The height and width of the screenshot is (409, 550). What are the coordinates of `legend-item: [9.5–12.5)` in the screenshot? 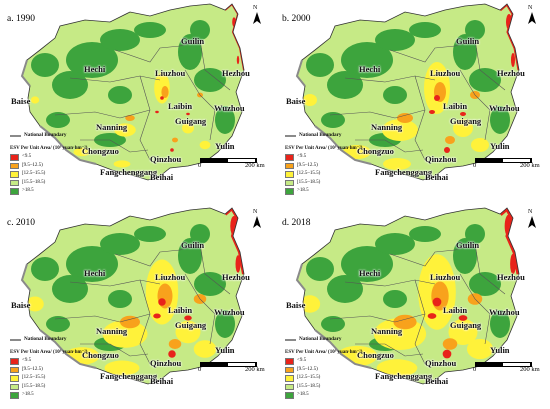 It's located at (48, 166).